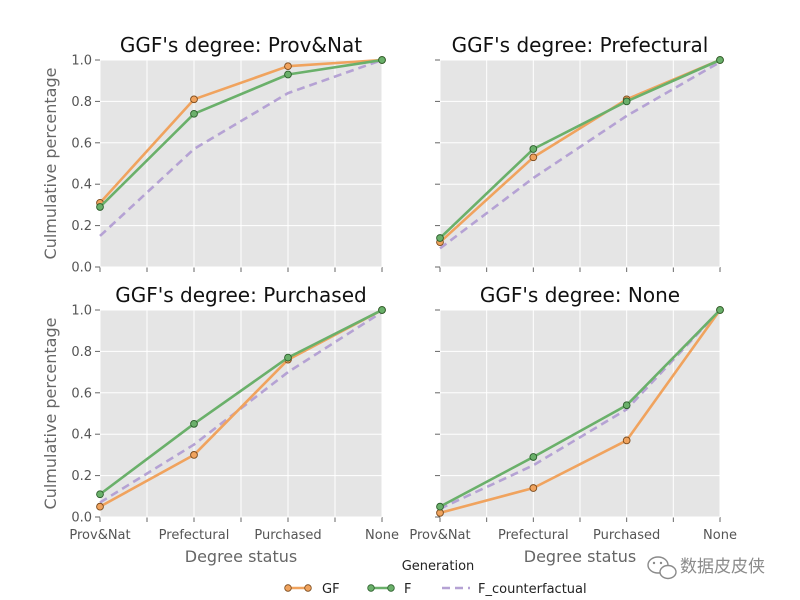 The width and height of the screenshot is (800, 600). What do you see at coordinates (662, 568) in the screenshot?
I see `wechat-icon` at bounding box center [662, 568].